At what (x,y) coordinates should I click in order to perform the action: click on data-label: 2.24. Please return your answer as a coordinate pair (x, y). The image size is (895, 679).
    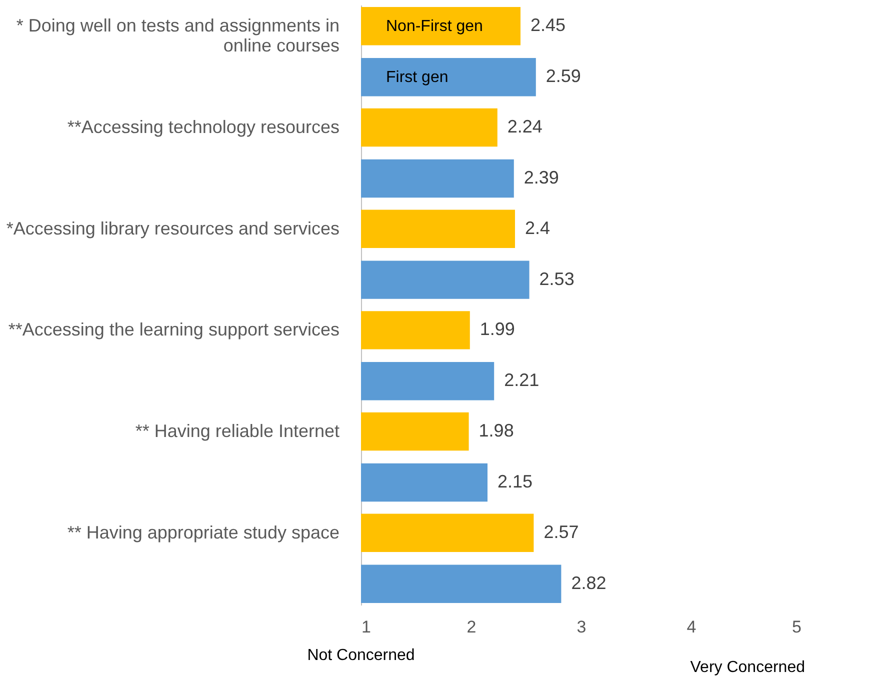
    Looking at the image, I should click on (524, 126).